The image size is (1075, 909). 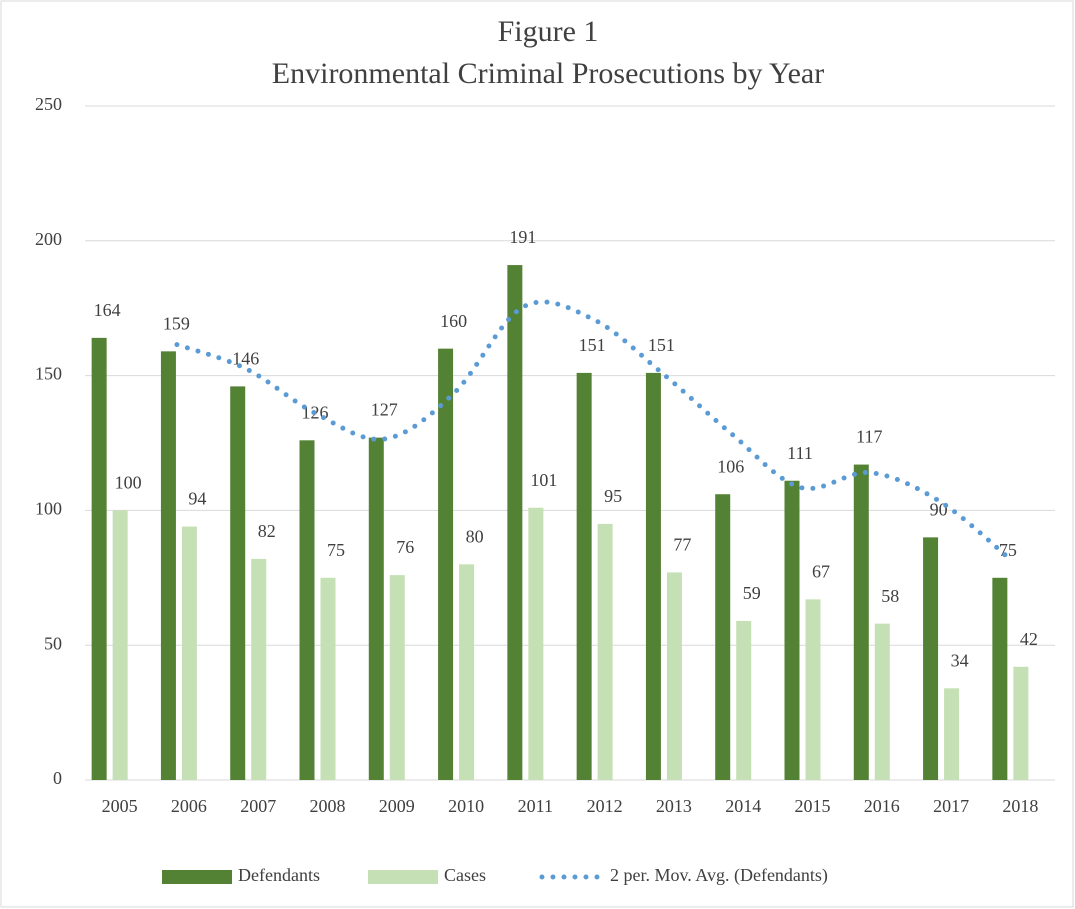 What do you see at coordinates (543, 480) in the screenshot?
I see `data-label: 101` at bounding box center [543, 480].